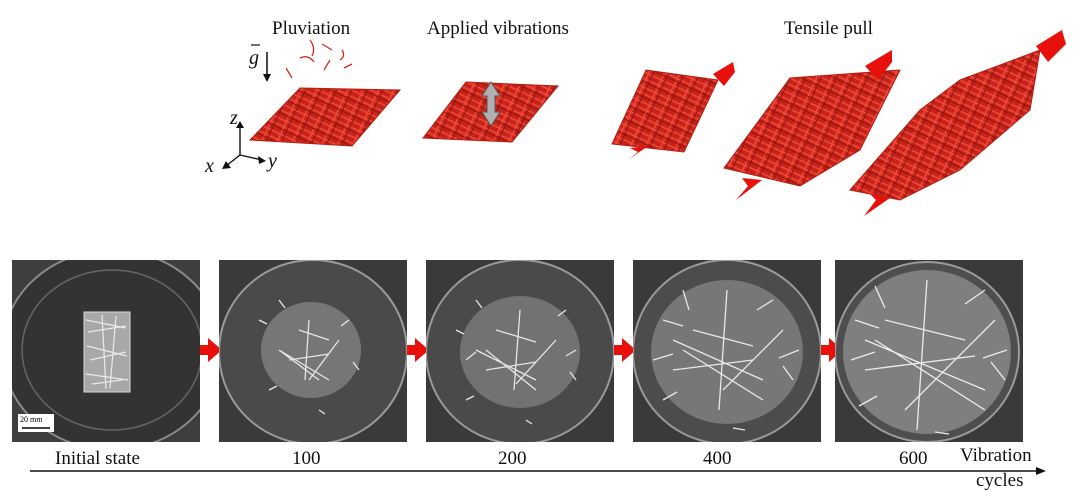 The width and height of the screenshot is (1080, 500). Describe the element at coordinates (261, 63) in the screenshot. I see `gravity-arrow-icon` at that location.